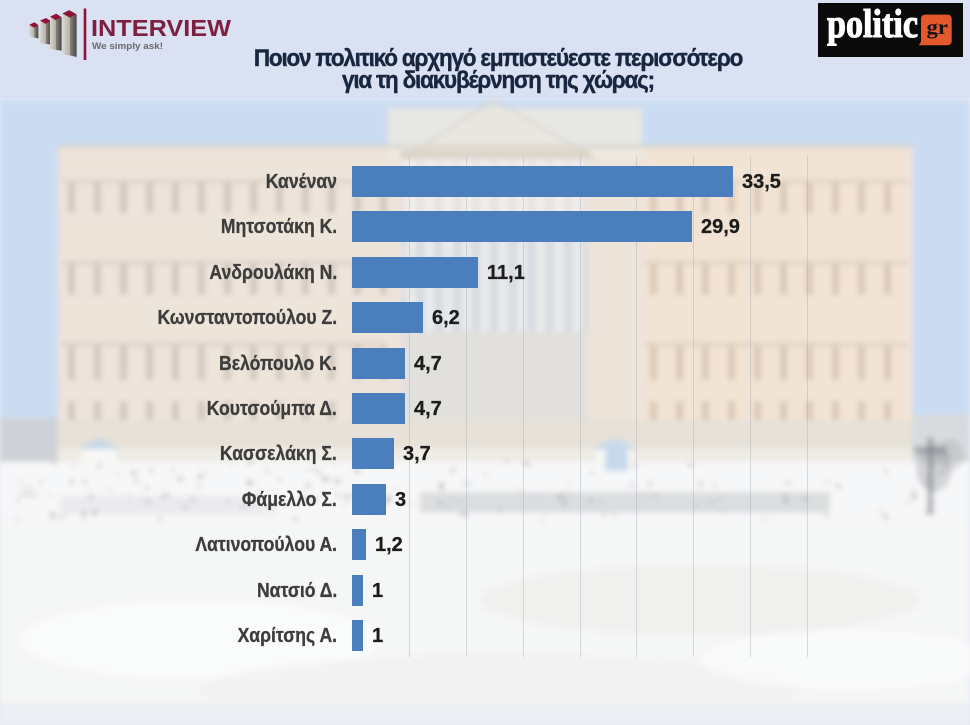  I want to click on svg-text: We simply ask!, so click(127, 46).